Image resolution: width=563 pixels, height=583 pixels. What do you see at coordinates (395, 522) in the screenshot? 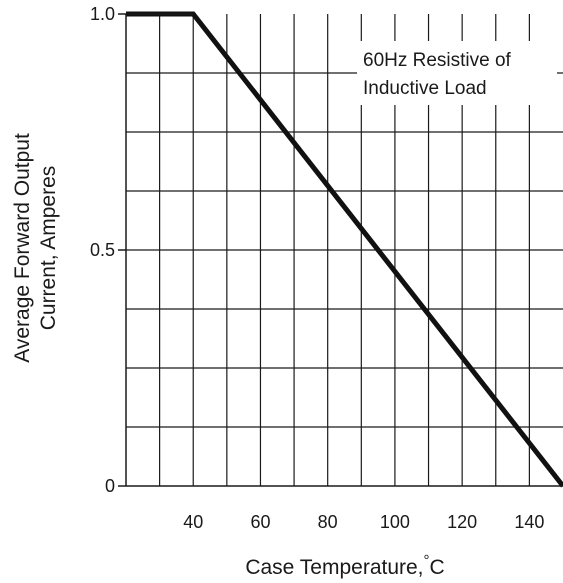
I see `x-tick-label: 100` at bounding box center [395, 522].